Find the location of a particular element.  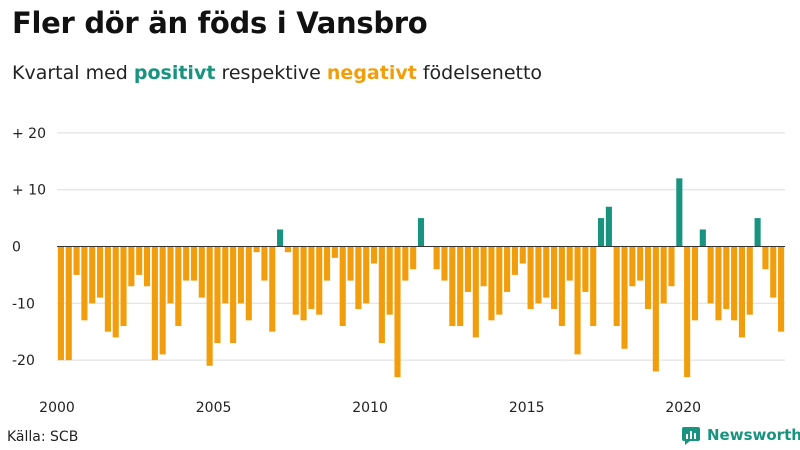

subtitle-text-middle: respektive is located at coordinates (271, 73).